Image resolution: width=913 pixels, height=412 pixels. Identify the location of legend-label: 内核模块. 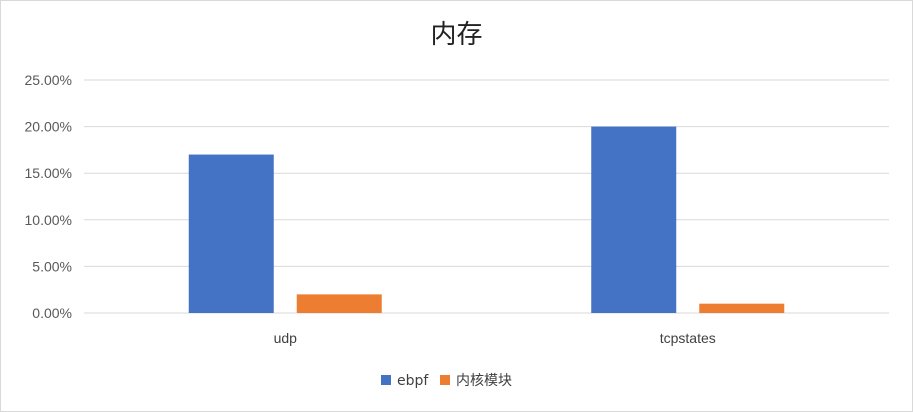
(484, 381).